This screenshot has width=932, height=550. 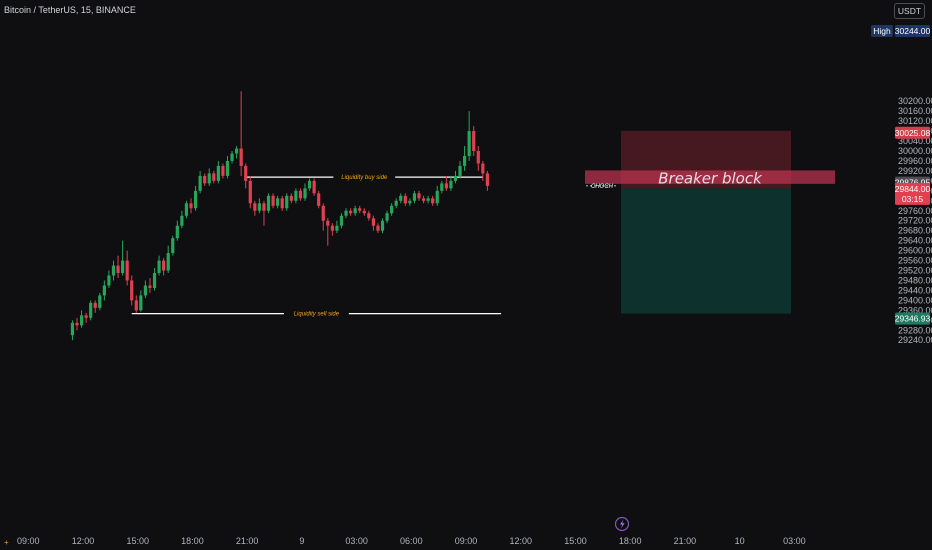 What do you see at coordinates (83, 541) in the screenshot?
I see `x-tick-label: 12:00` at bounding box center [83, 541].